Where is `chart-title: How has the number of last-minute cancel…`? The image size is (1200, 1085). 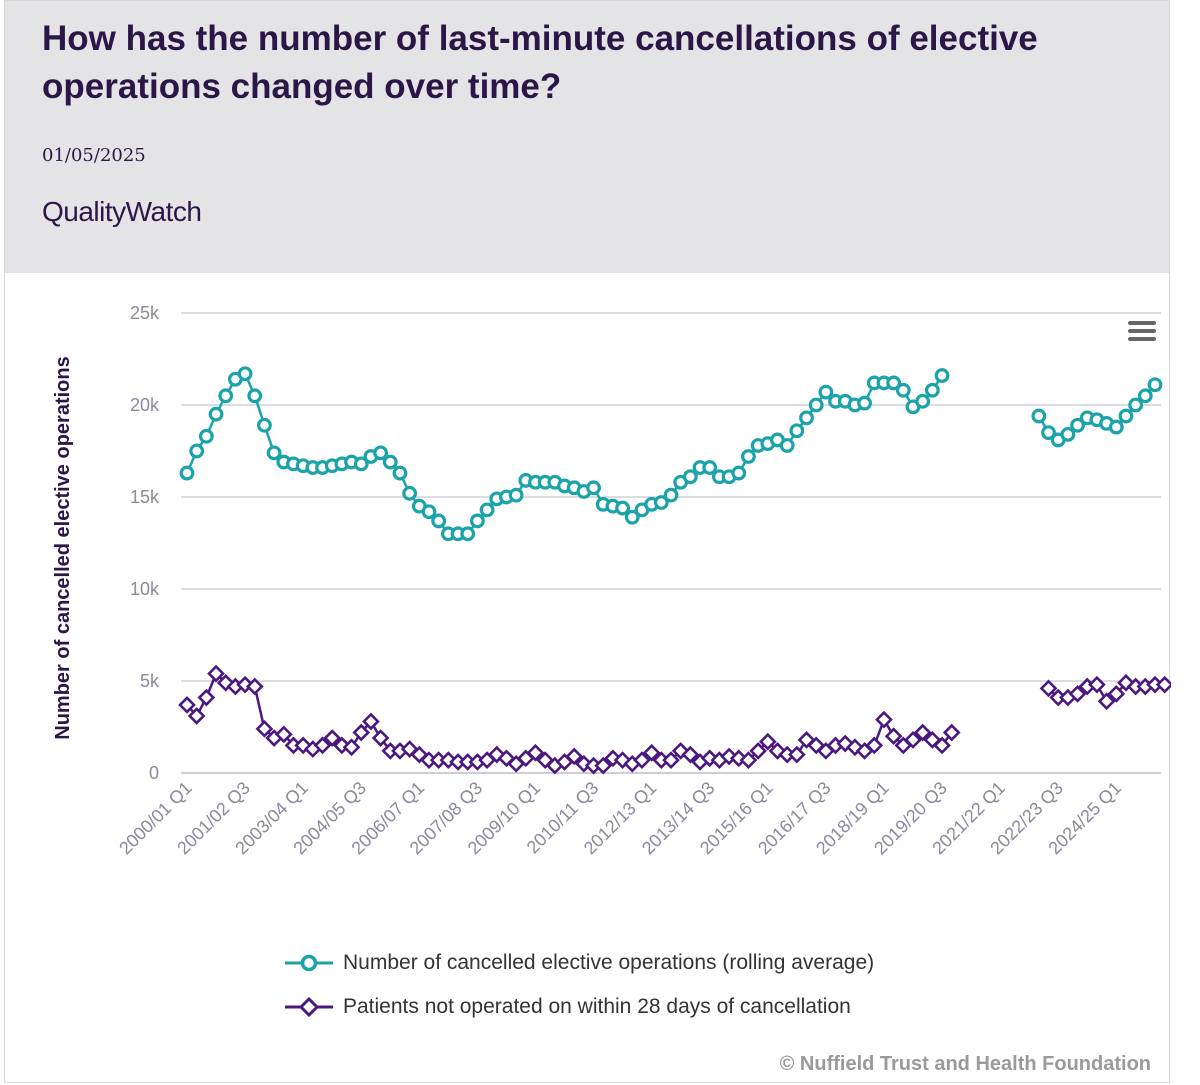
chart-title: How has the number of last-minute cancel… is located at coordinates (540, 62).